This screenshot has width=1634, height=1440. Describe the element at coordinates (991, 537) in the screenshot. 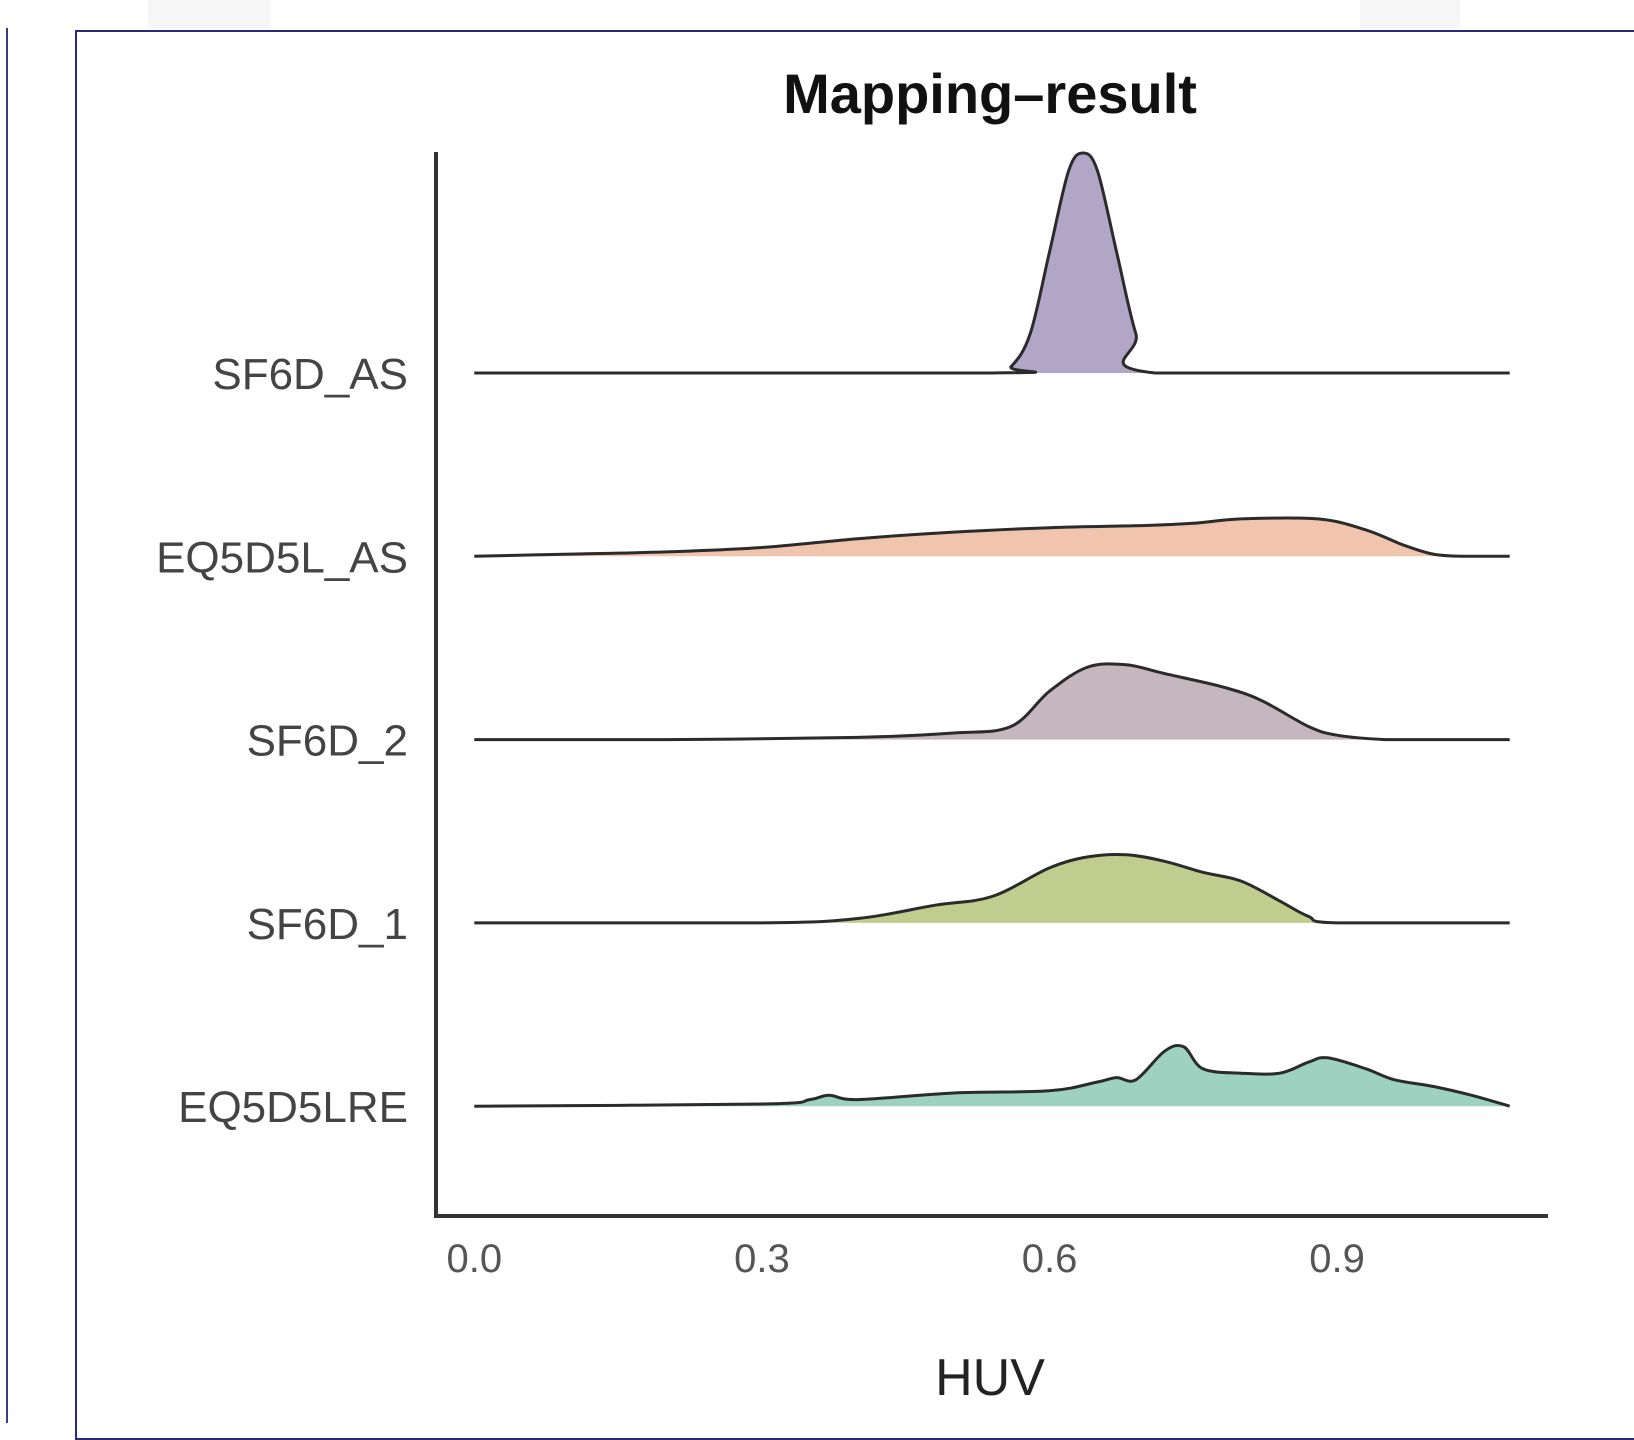

I see `ridge-fill-eq5d5l-as` at that location.